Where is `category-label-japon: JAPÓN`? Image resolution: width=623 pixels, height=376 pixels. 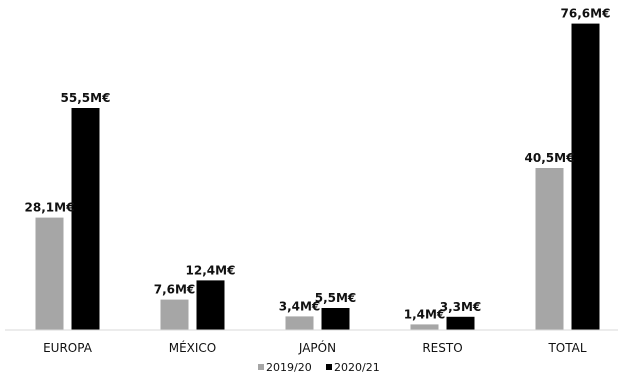
category-label-japon: JAPÓN is located at coordinates (317, 347).